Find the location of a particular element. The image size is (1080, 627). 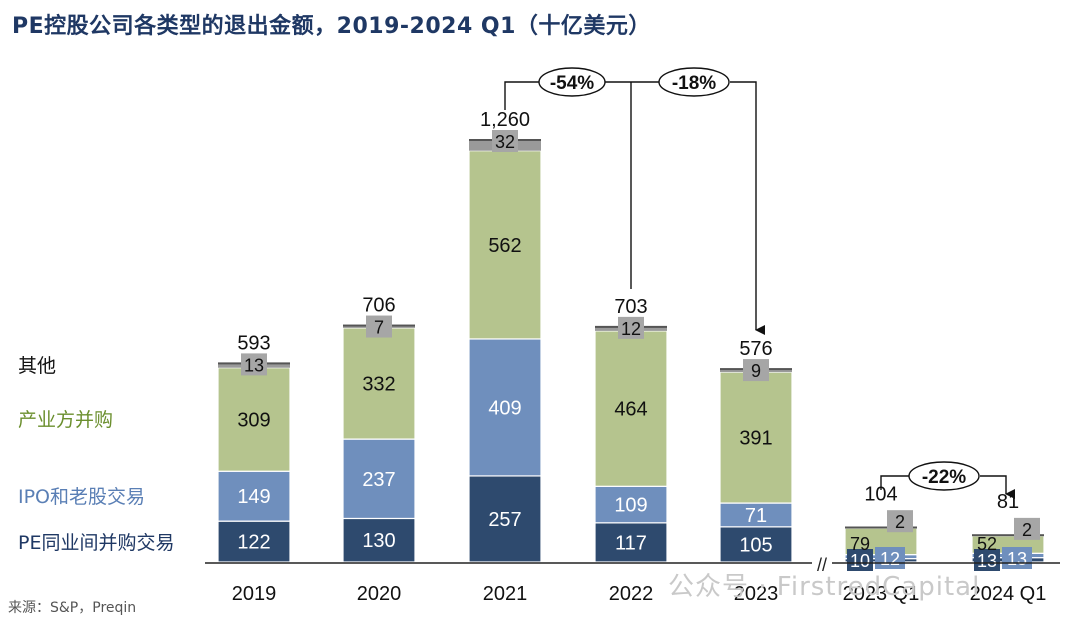

legend-other: 其他 is located at coordinates (37, 366).